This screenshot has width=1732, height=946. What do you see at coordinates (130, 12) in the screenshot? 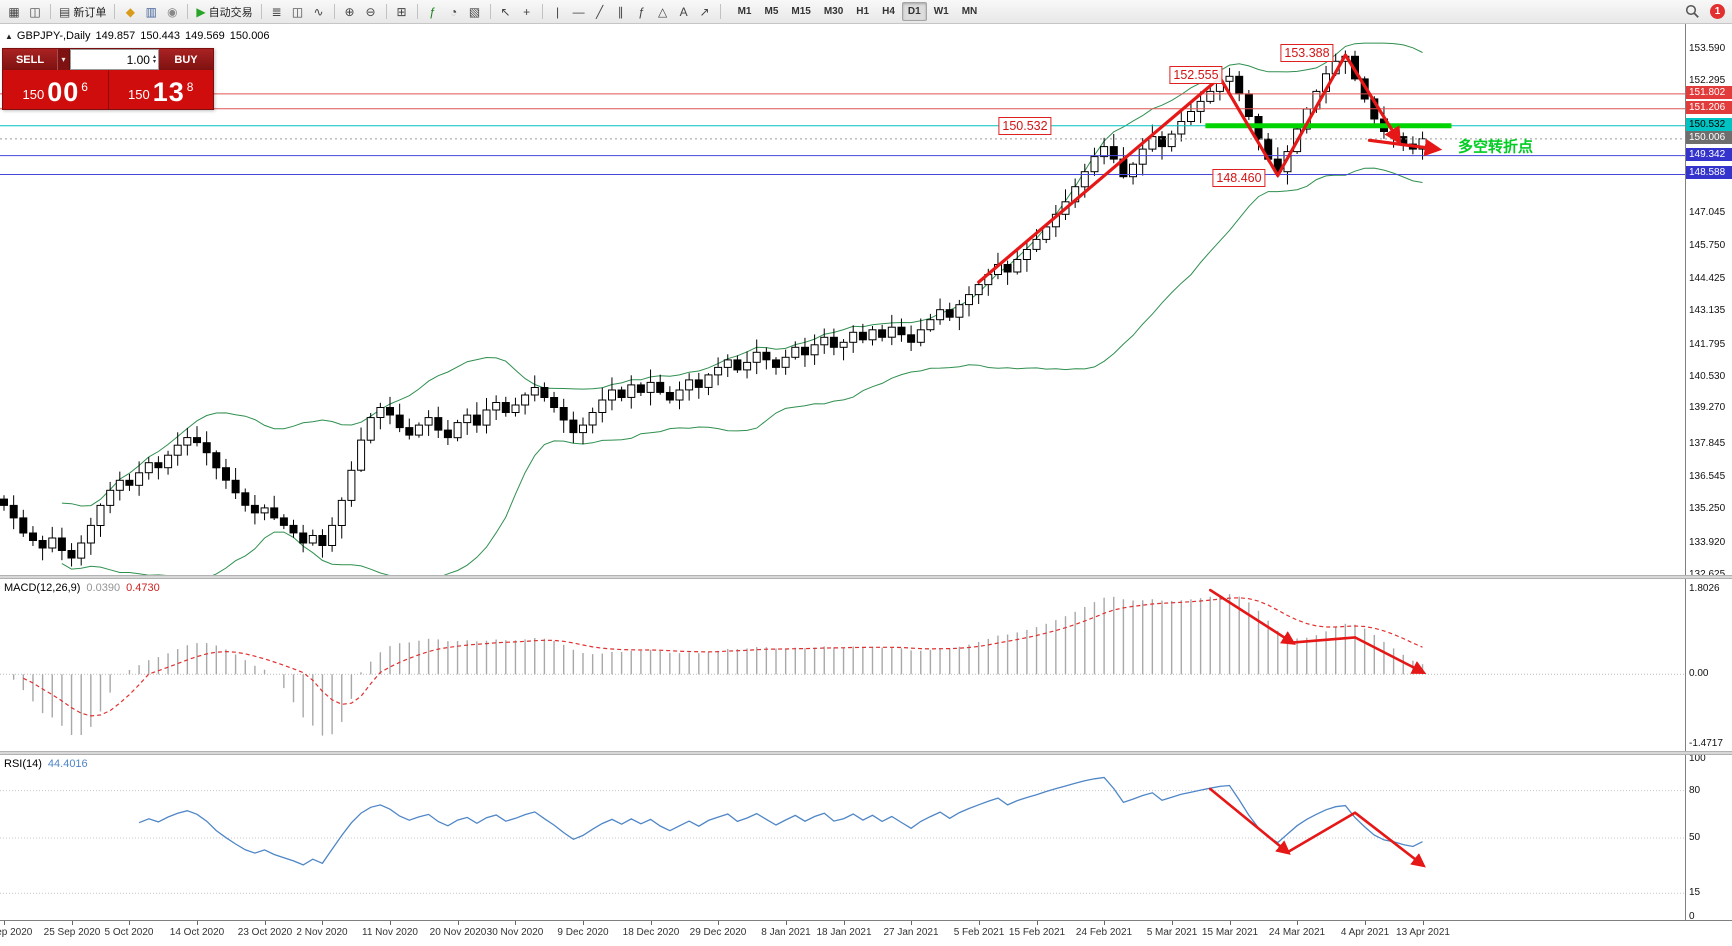
I see `market-watch-button: ◆` at bounding box center [130, 12].